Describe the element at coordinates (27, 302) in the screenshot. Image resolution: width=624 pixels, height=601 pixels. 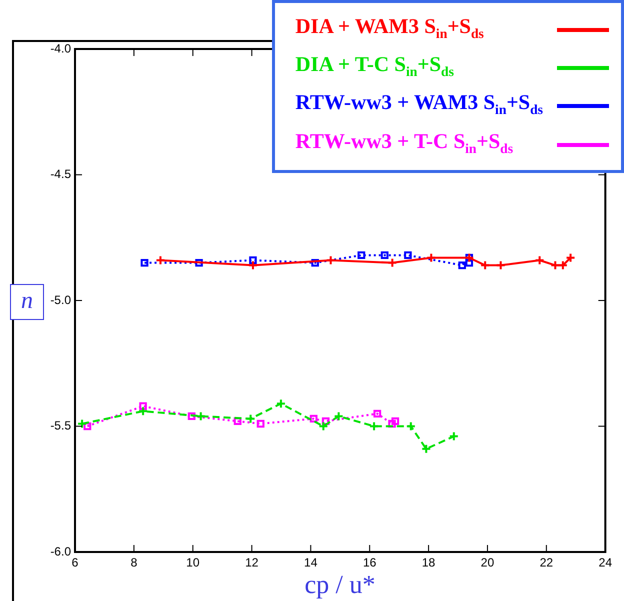
I see `y-axis-title: n` at that location.